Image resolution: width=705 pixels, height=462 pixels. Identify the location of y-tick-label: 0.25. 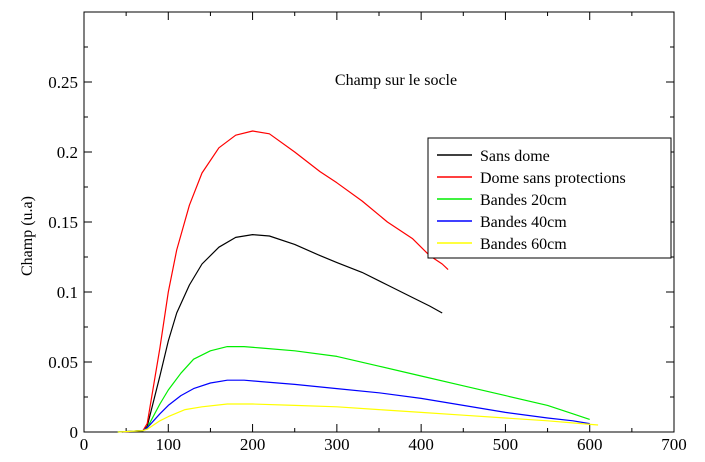
(63, 82).